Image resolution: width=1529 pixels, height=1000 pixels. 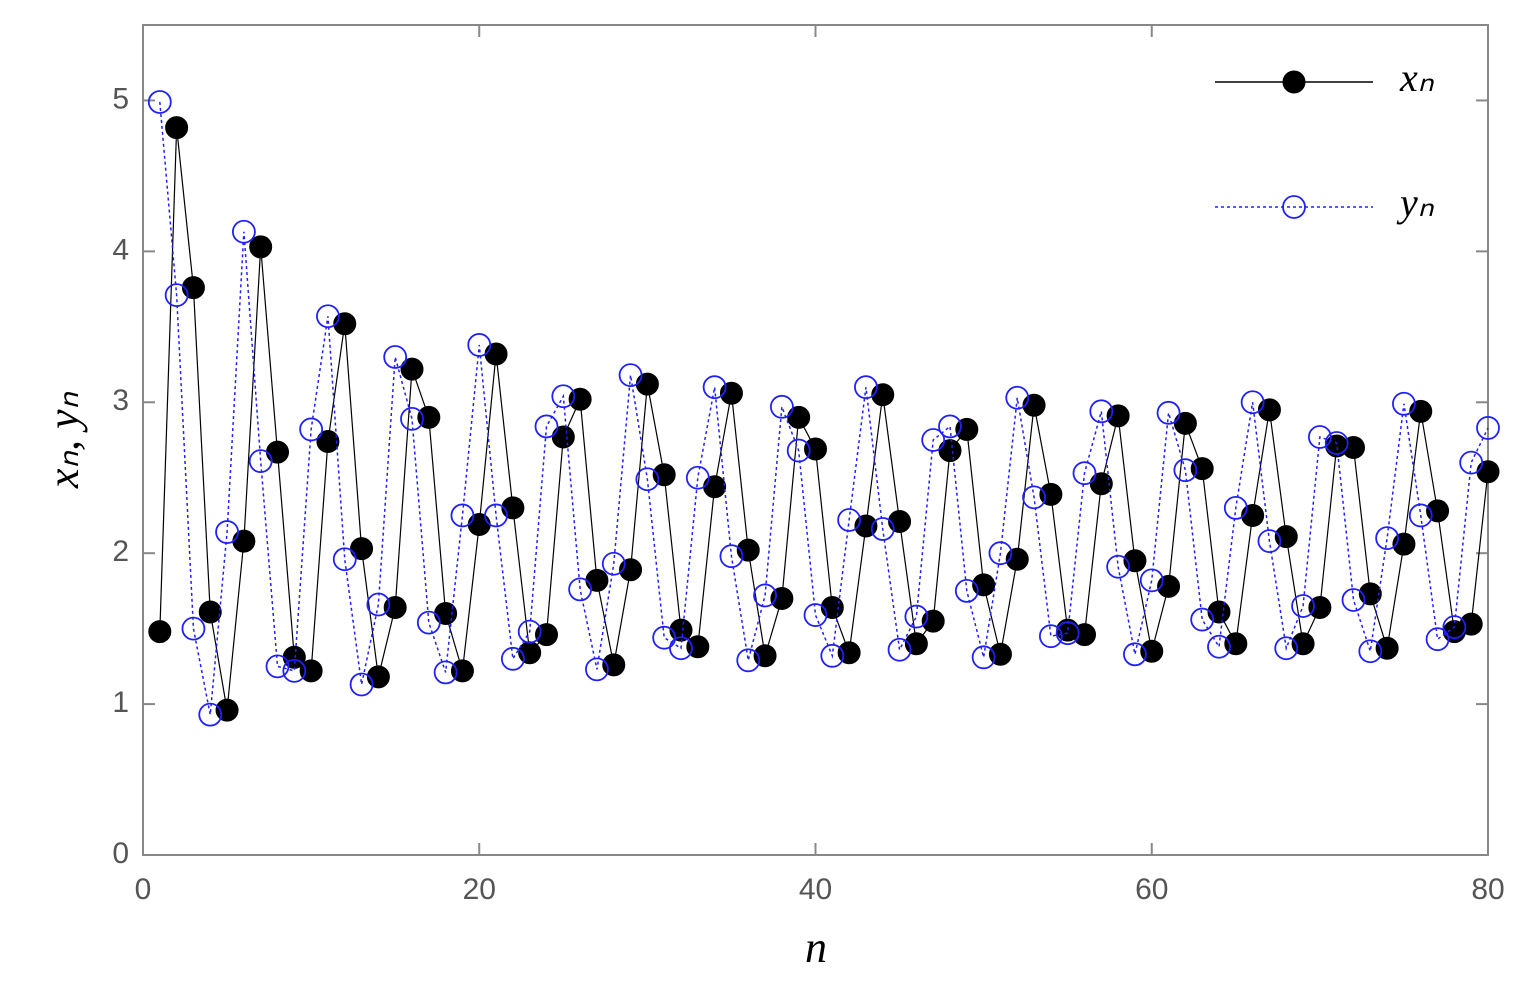 I want to click on y-tick-label: 4, so click(x=120, y=249).